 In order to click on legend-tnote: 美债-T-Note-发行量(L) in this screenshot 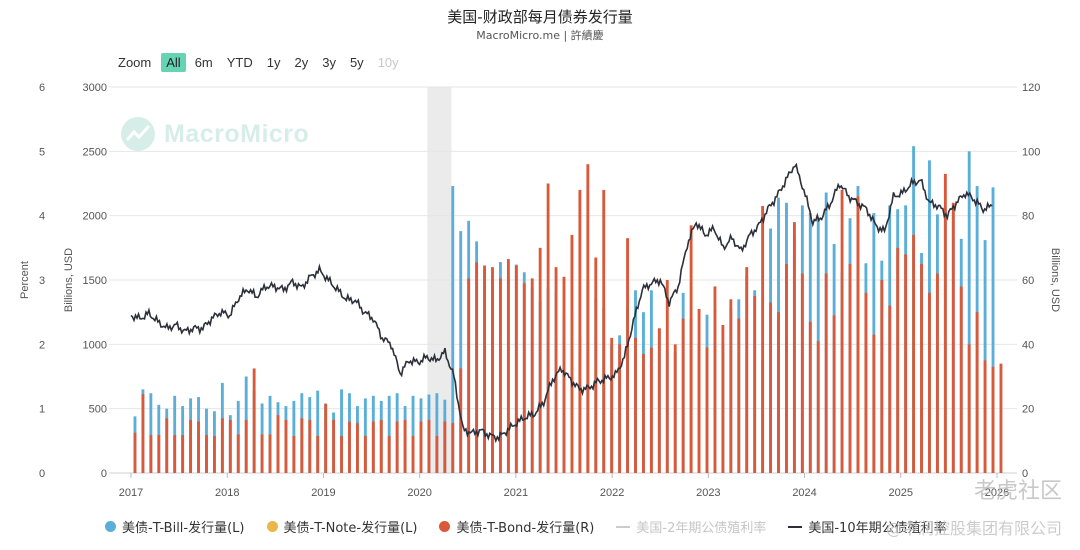, I will do `click(342, 526)`.